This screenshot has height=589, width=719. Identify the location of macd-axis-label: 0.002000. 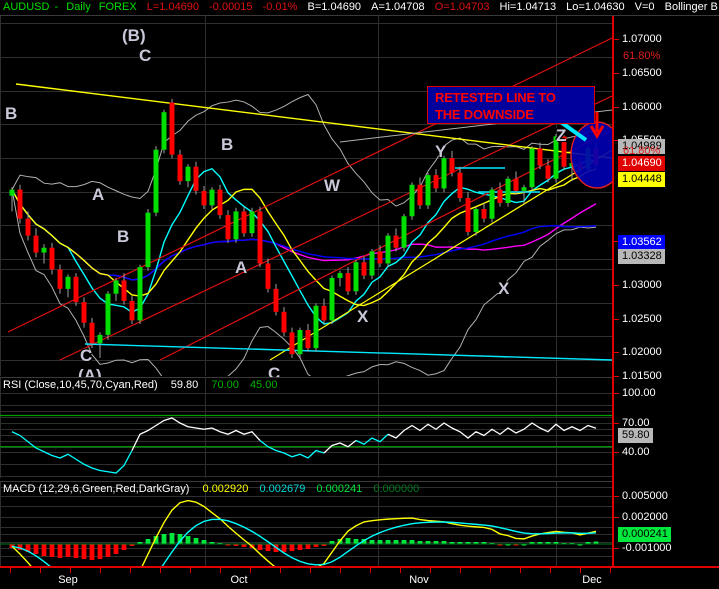
(645, 517).